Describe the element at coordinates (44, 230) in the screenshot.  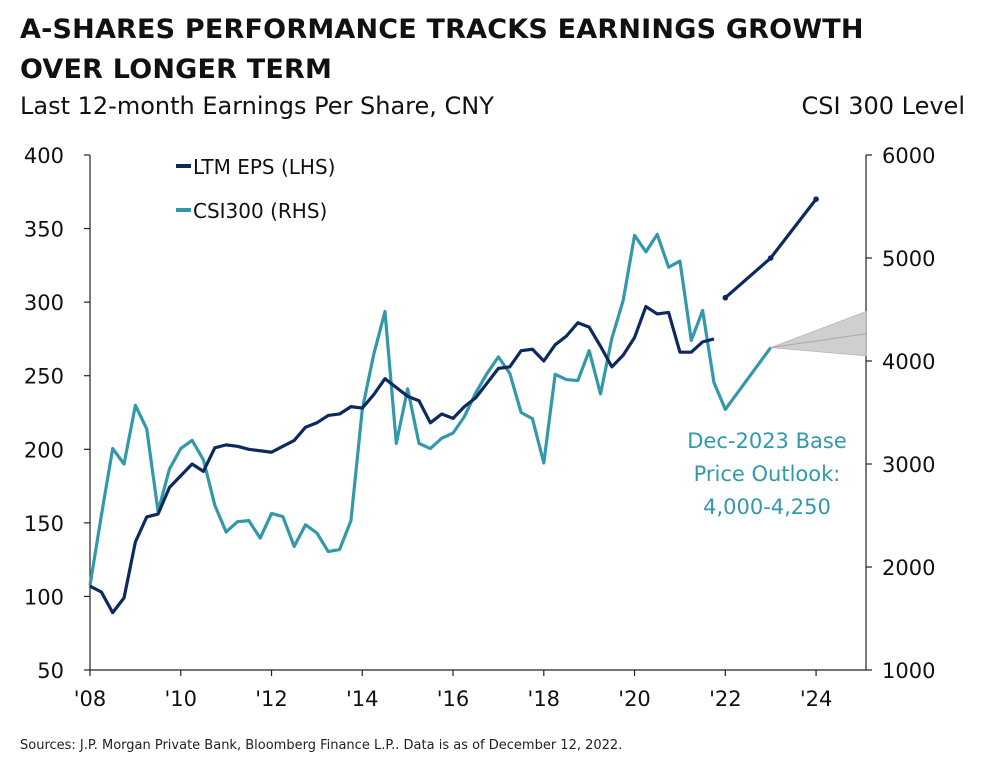
I see `left-tick-label: 350` at that location.